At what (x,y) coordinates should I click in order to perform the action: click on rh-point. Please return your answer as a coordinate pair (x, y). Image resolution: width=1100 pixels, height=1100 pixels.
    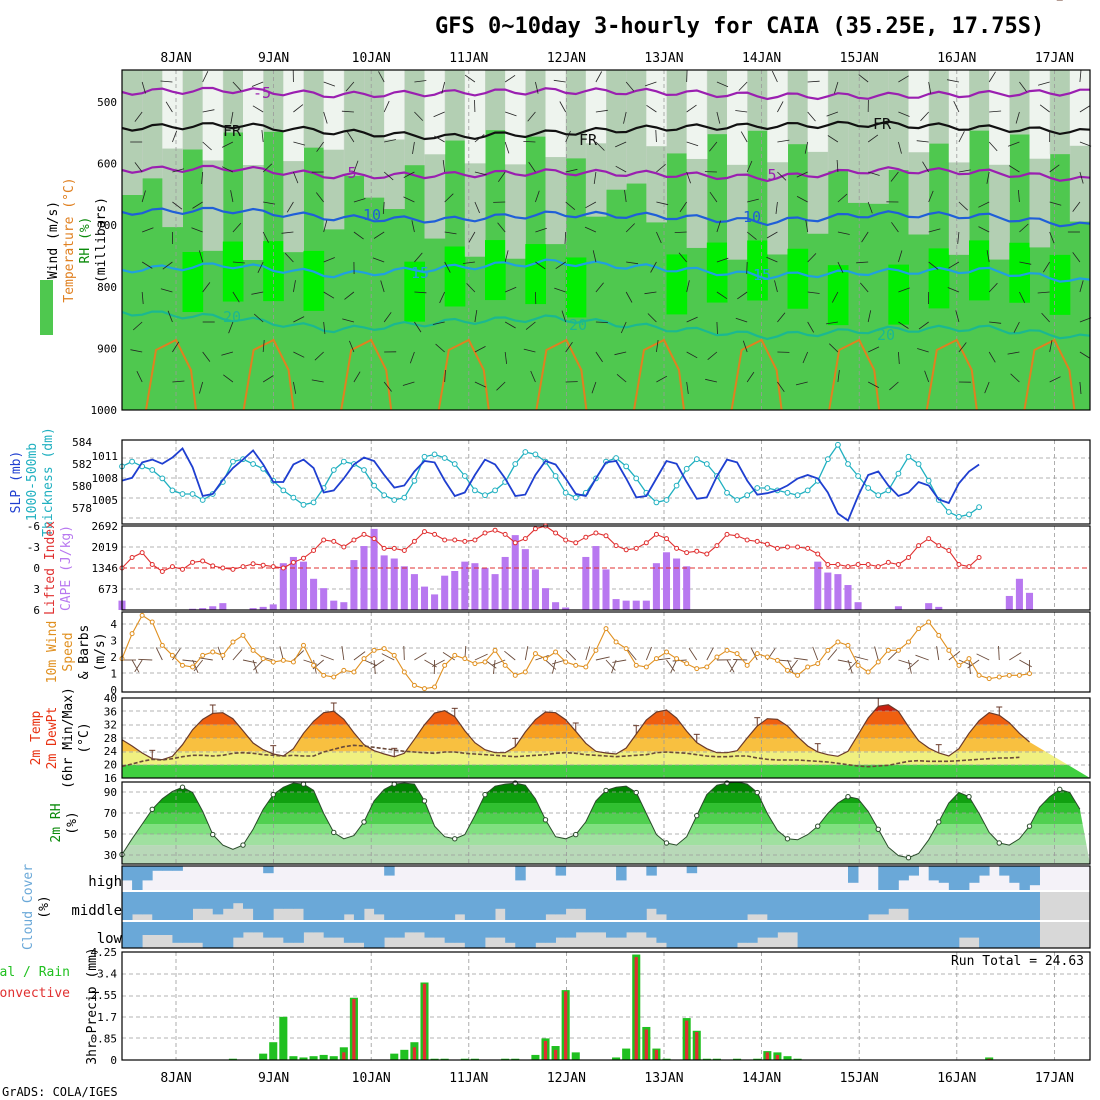
    Looking at the image, I should click on (878, 829).